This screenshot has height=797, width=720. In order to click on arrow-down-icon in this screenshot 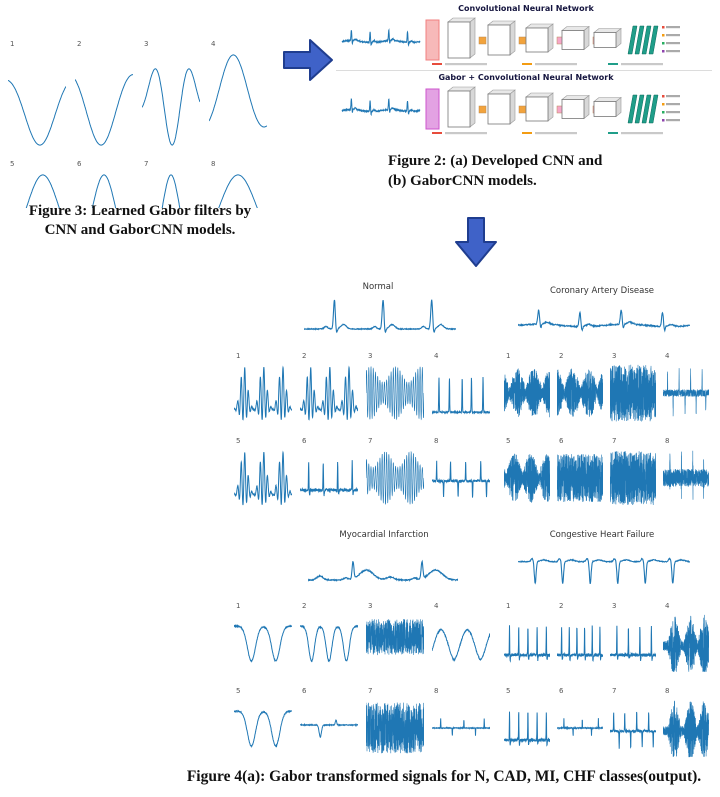, I will do `click(476, 242)`.